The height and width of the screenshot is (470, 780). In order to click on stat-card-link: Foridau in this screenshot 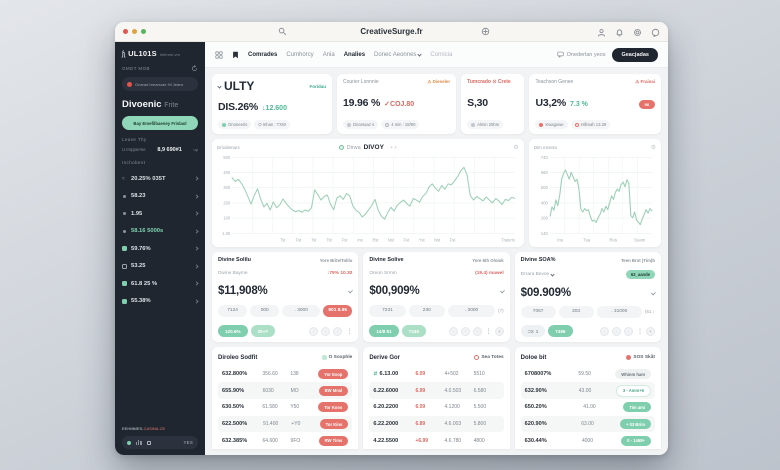, I will do `click(318, 86)`.